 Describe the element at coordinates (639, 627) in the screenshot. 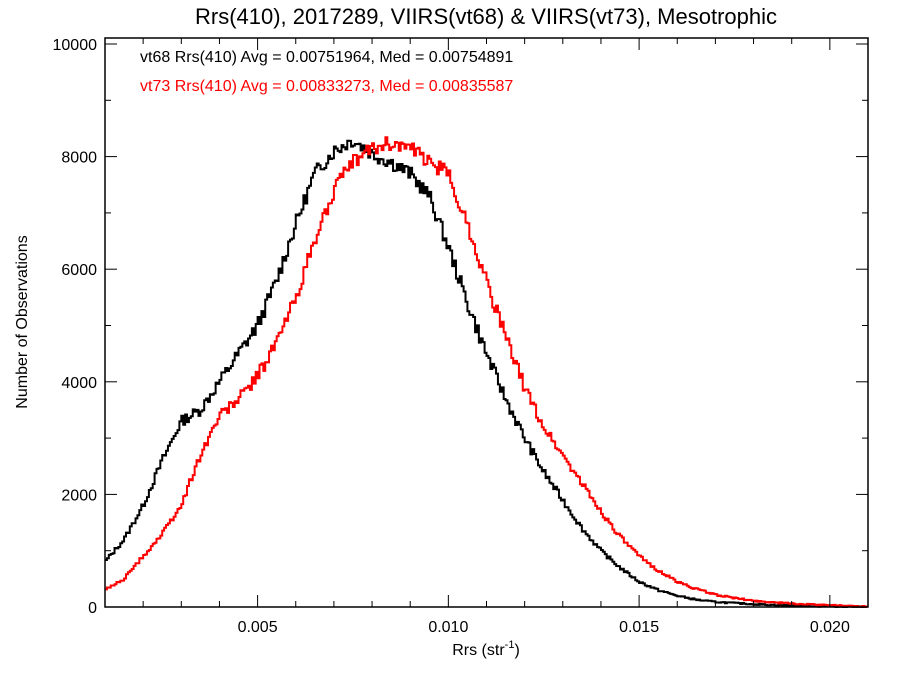

I see `x-tick-label: 0.015` at that location.